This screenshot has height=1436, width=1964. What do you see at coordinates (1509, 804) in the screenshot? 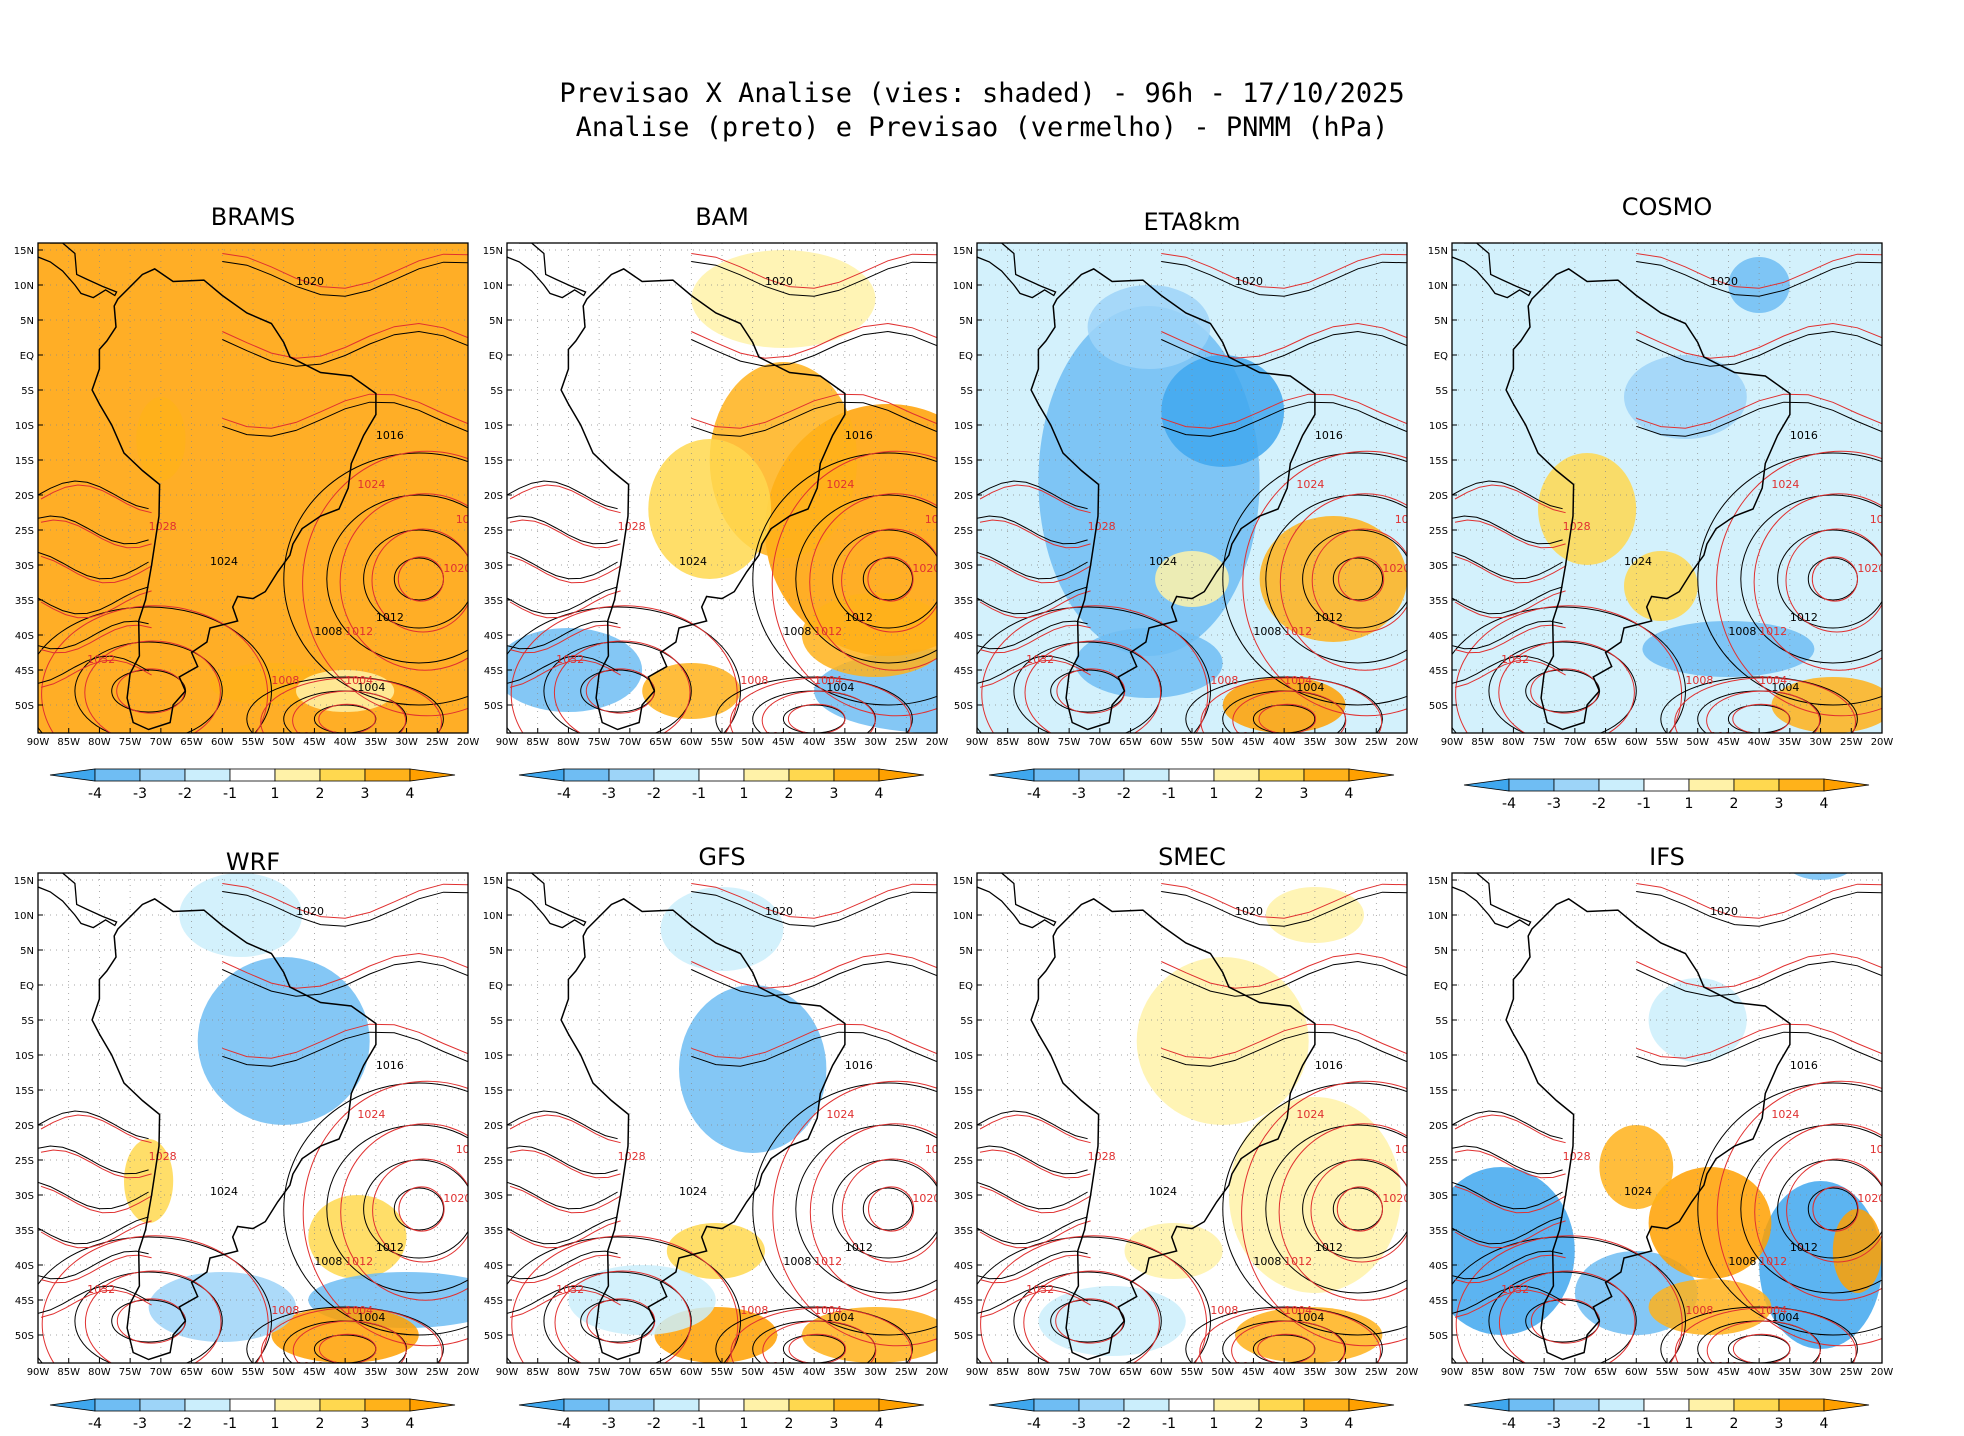
I see `colorbar-label: -4` at bounding box center [1509, 804].